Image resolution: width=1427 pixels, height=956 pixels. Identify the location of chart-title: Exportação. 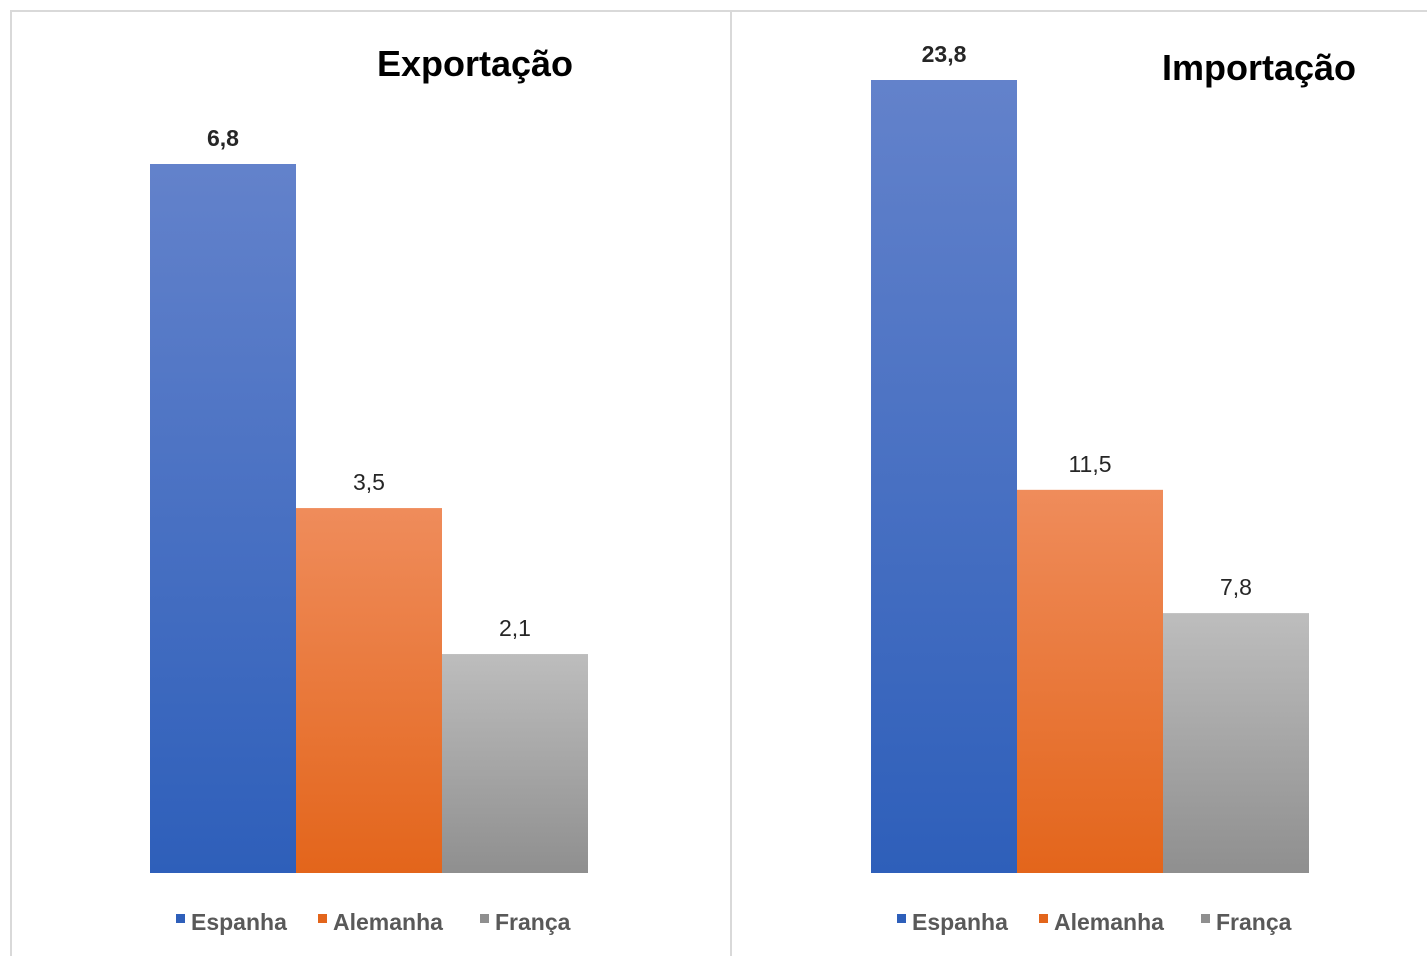
(475, 63).